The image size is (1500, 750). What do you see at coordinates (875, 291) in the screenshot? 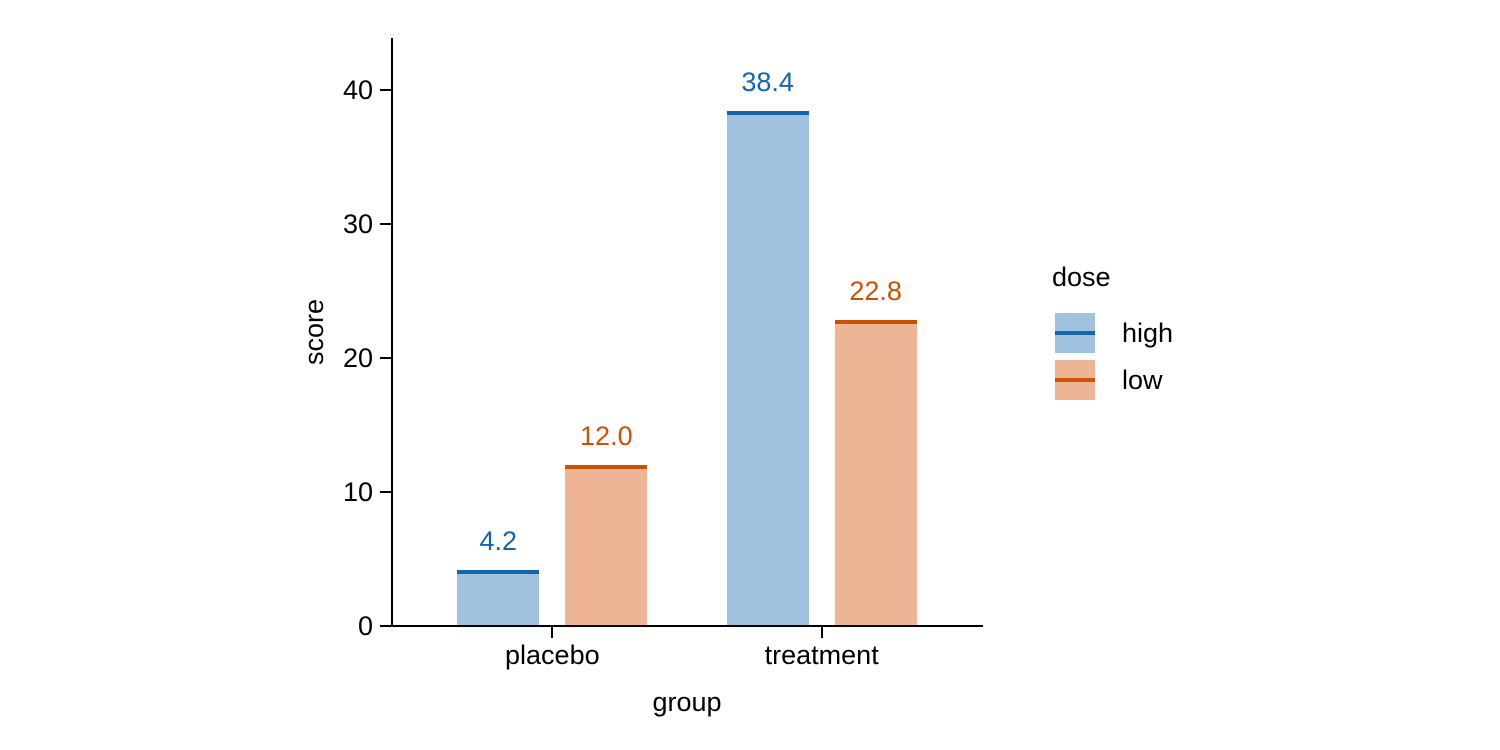
I see `bar-value-label: 22.8` at bounding box center [875, 291].